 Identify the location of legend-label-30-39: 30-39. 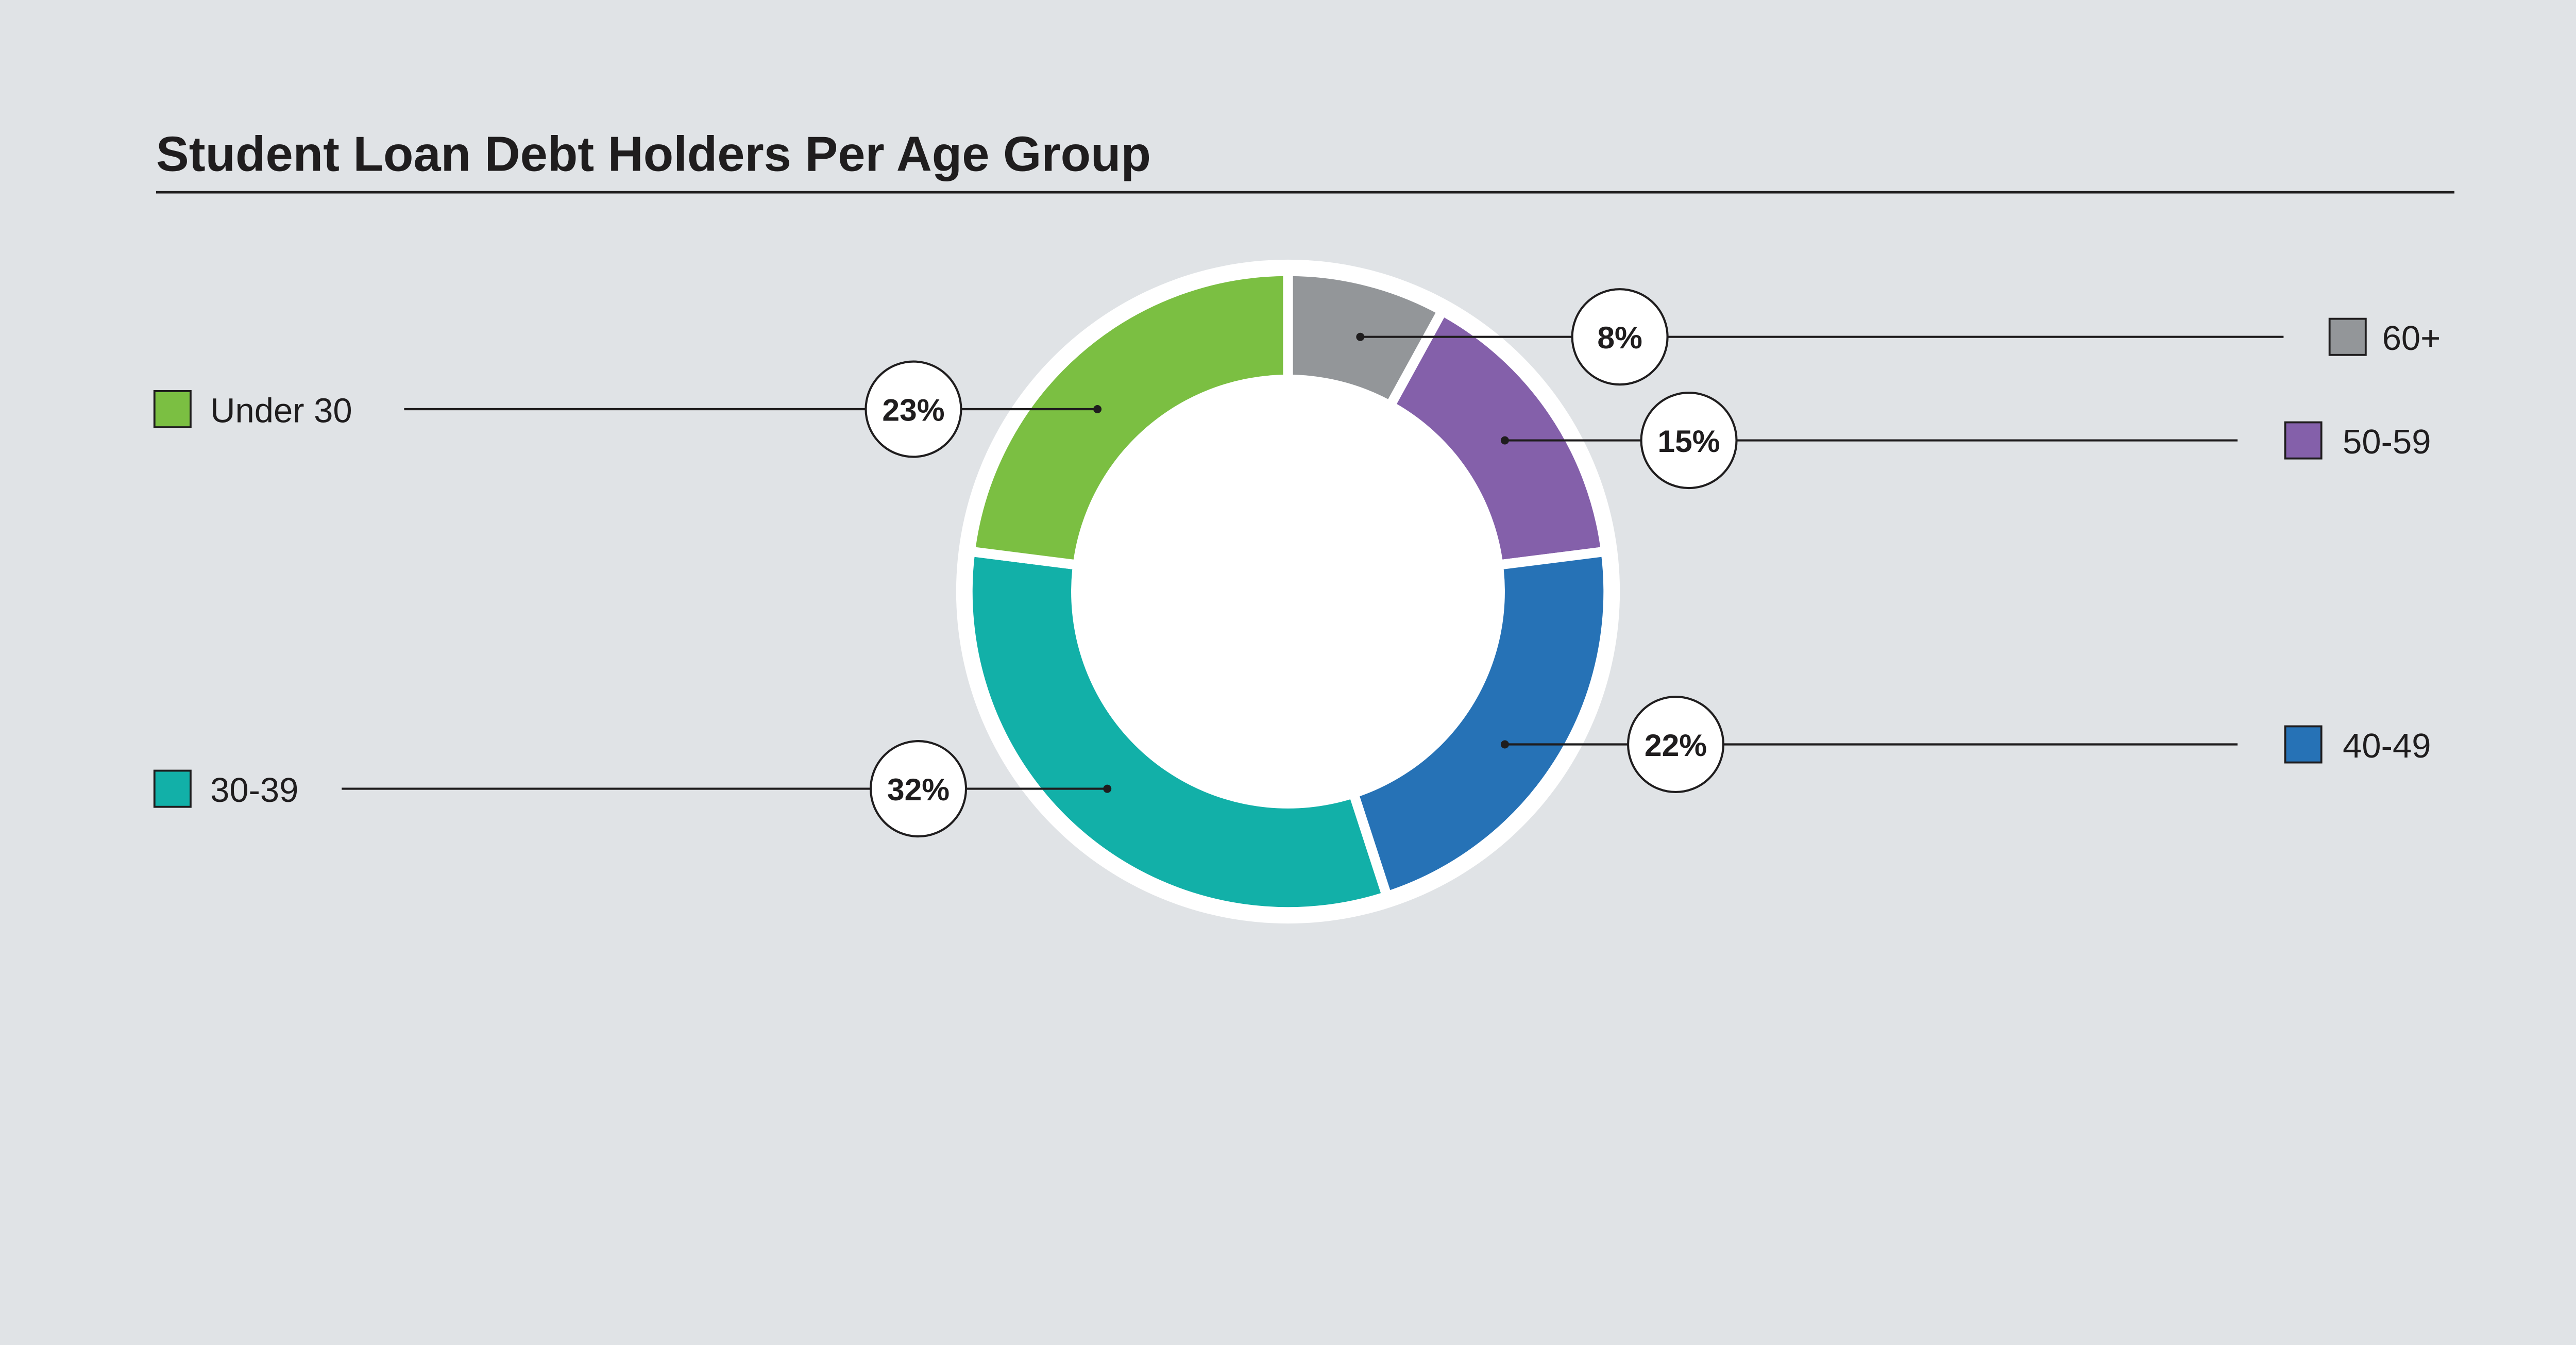
(254, 791).